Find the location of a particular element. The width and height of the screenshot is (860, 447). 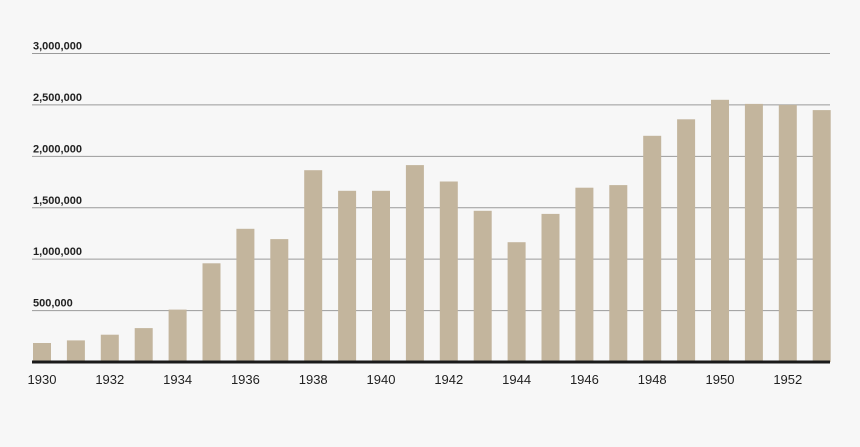

x-tick-label: 1952 is located at coordinates (787, 379).